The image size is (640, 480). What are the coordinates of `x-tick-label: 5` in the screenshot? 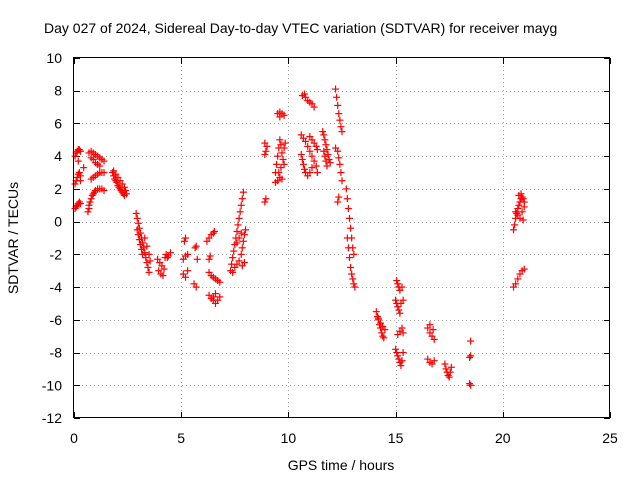 It's located at (181, 438).